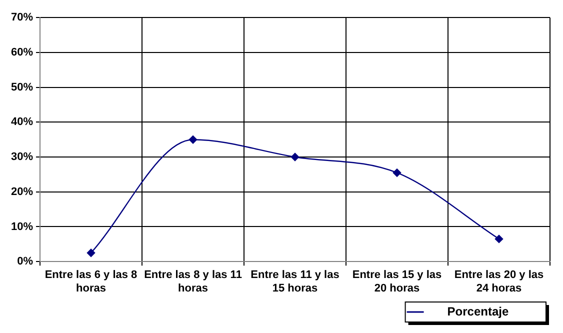 The width and height of the screenshot is (563, 333). What do you see at coordinates (22, 157) in the screenshot?
I see `y-tick-label: 30%` at bounding box center [22, 157].